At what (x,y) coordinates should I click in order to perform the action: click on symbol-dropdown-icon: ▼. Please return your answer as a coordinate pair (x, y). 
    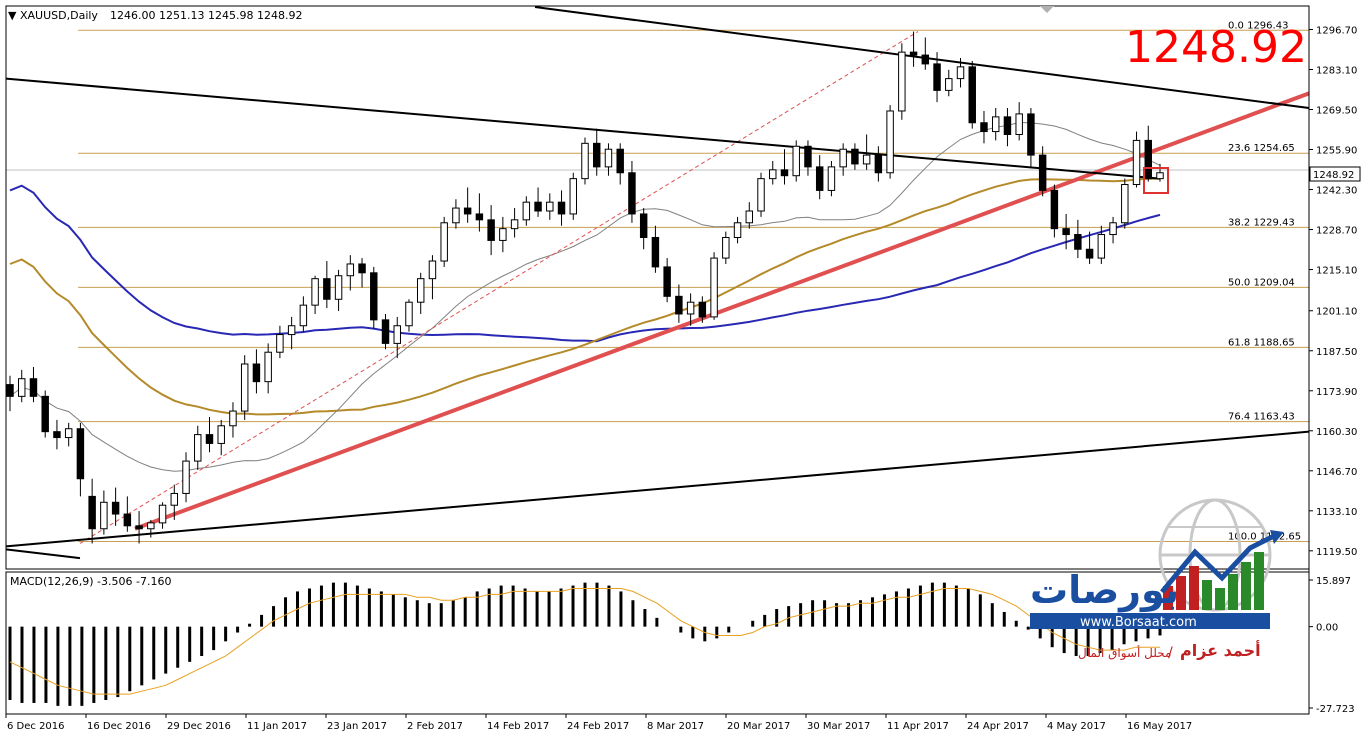
    Looking at the image, I should click on (12, 15).